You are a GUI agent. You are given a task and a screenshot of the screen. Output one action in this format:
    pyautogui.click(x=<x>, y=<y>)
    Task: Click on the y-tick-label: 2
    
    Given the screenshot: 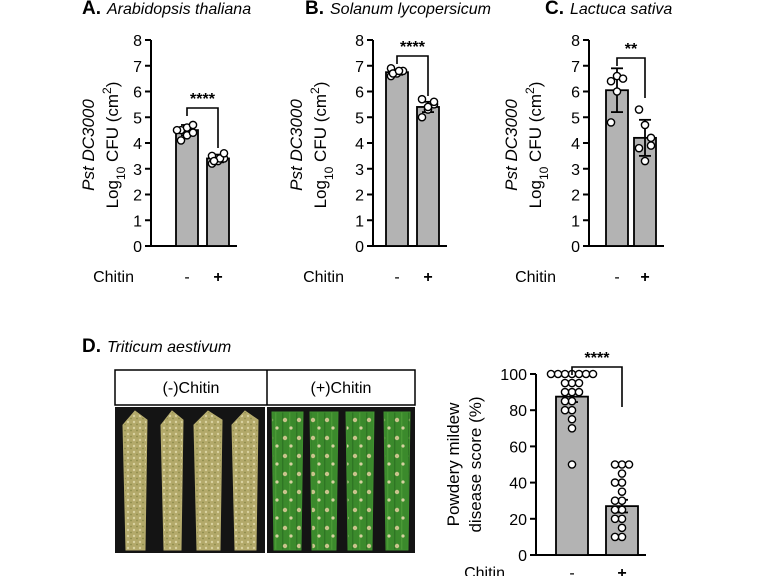 What is the action you would take?
    pyautogui.click(x=137, y=196)
    